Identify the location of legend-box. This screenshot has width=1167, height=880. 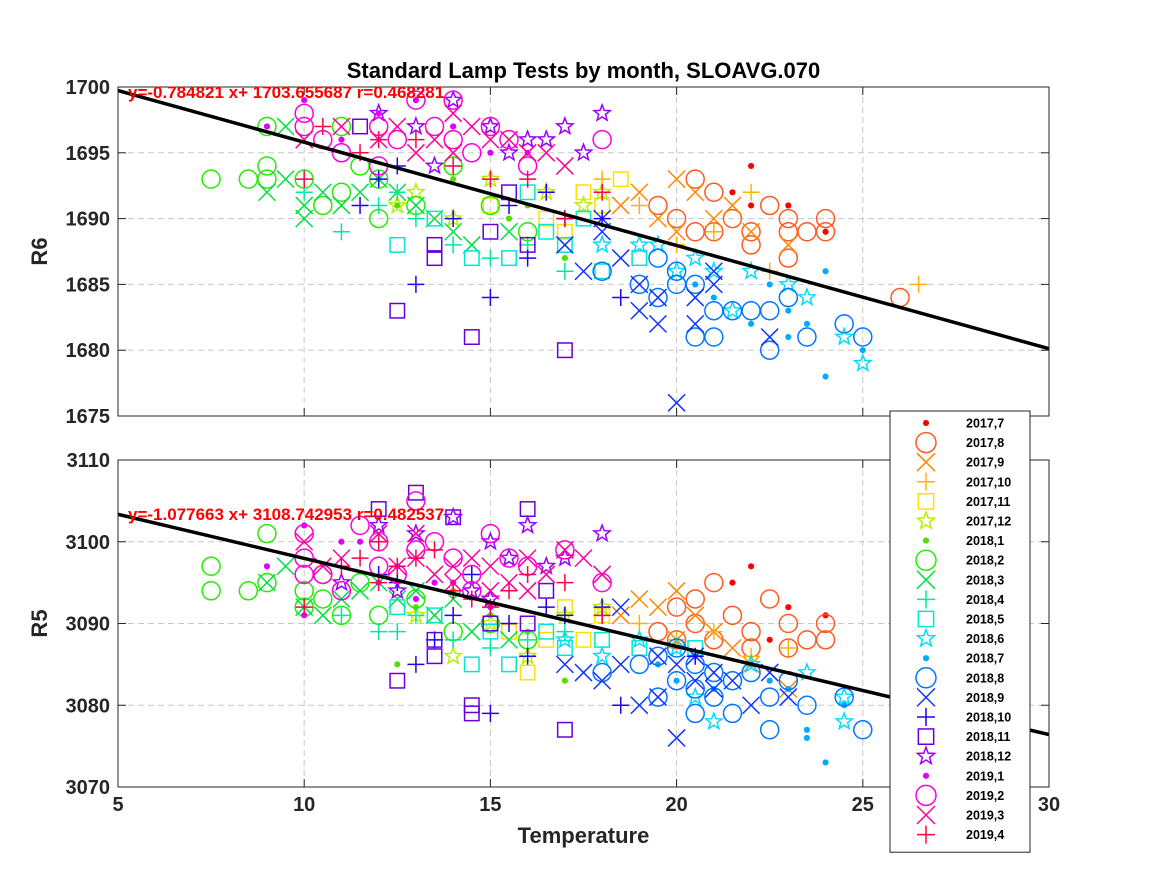
(960, 631).